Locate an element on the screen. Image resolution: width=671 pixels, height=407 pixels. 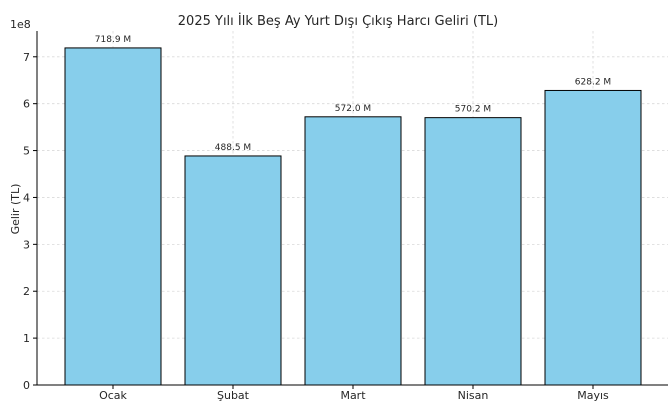
data-label: 628.2 M is located at coordinates (593, 82).